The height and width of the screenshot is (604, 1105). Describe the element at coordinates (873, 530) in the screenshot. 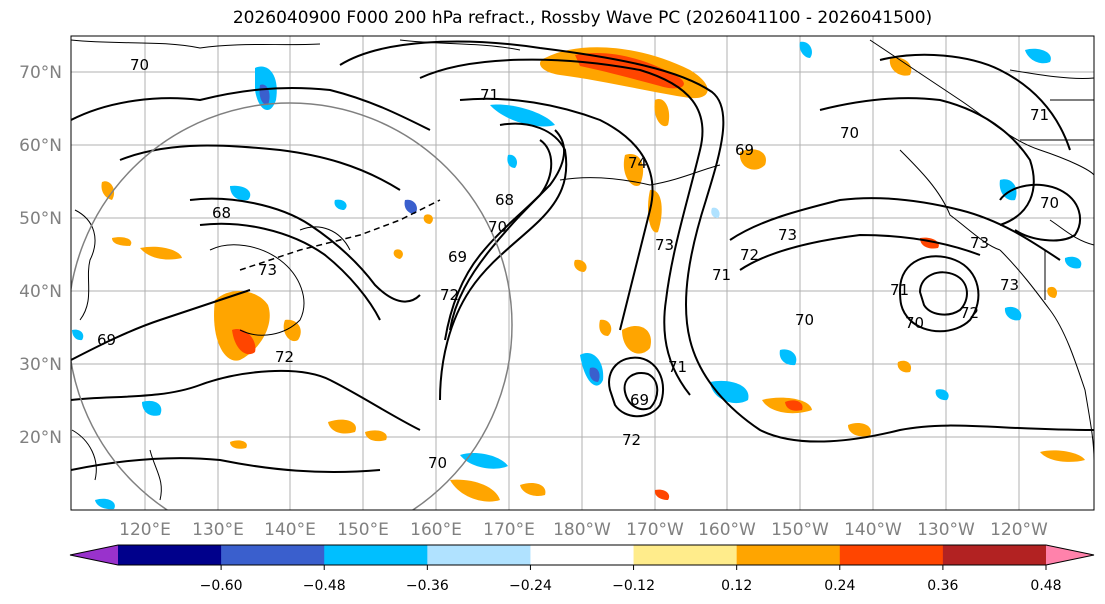

I see `lon-label: 140°W` at that location.